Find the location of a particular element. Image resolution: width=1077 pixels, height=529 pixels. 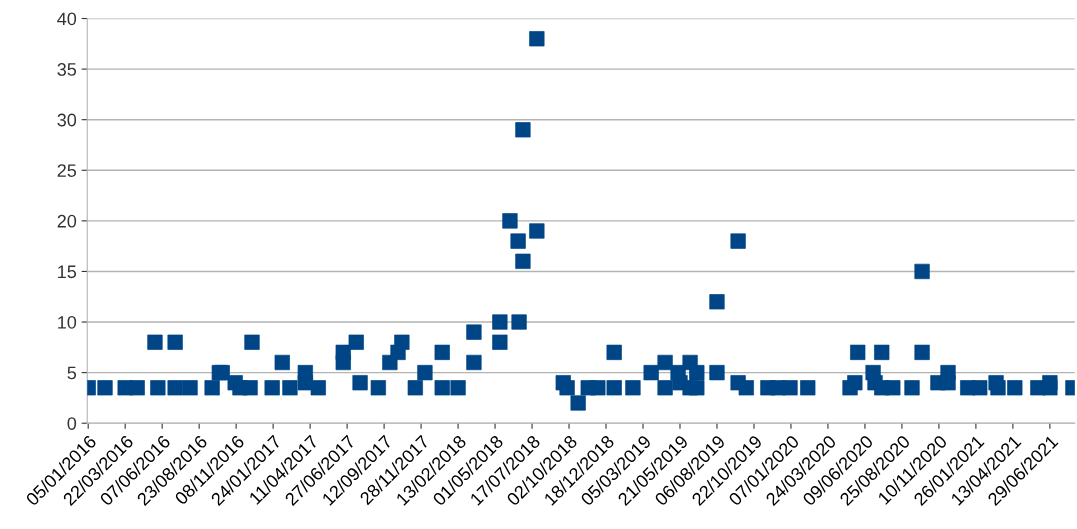

y-tick-label: 30 is located at coordinates (67, 120).